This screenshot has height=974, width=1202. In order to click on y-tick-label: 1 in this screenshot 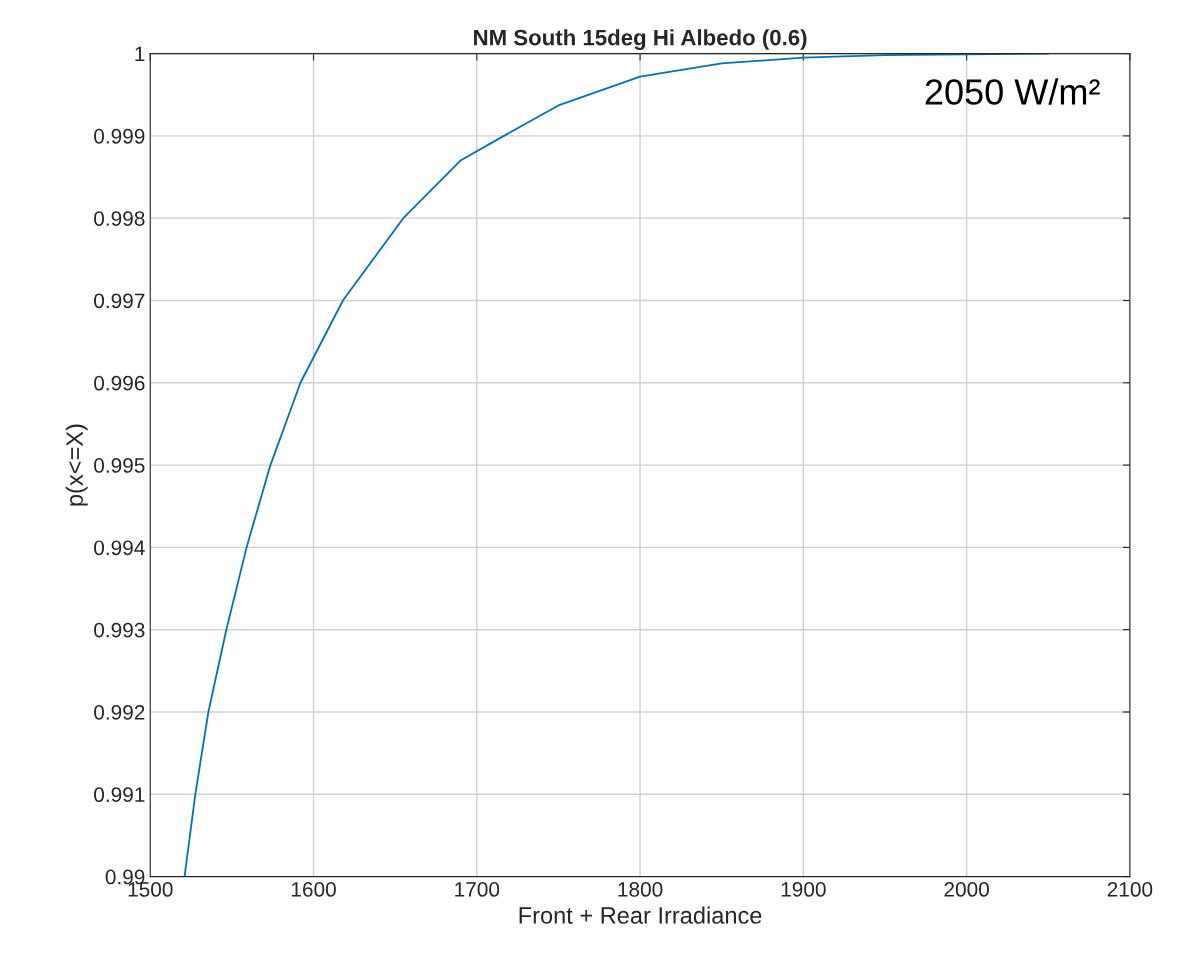, I will do `click(140, 54)`.